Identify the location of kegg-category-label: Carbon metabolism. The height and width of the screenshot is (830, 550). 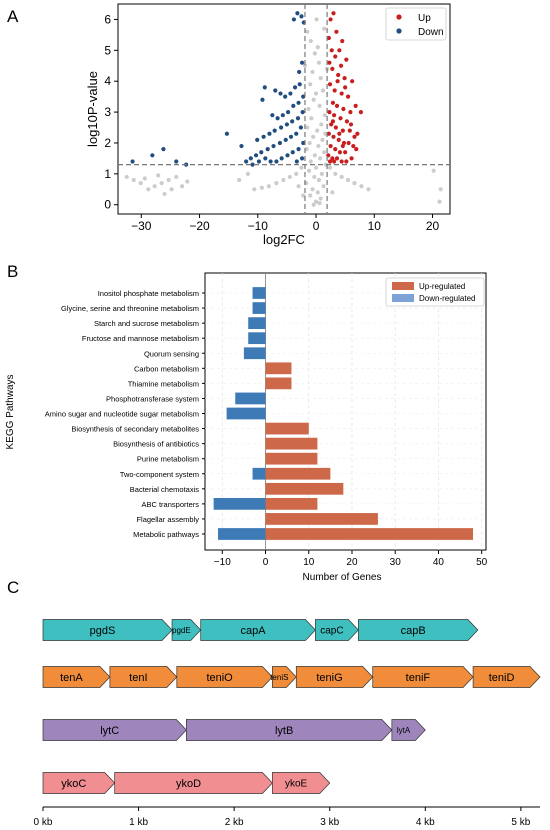
(166, 368).